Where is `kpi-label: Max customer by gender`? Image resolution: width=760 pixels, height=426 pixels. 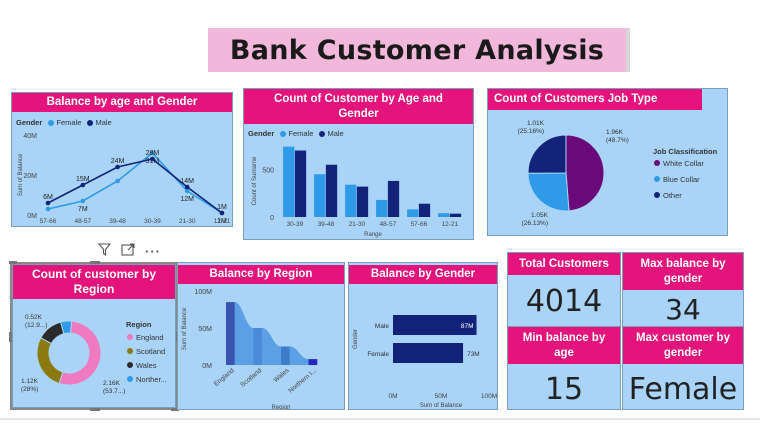 kpi-label: Max customer by gender is located at coordinates (683, 345).